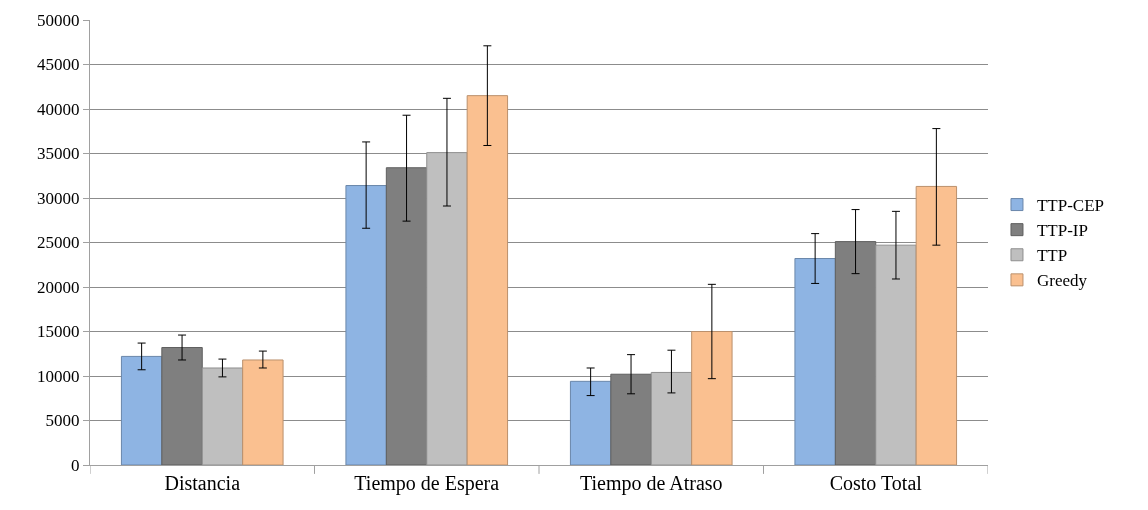 Image resolution: width=1148 pixels, height=510 pixels. Describe the element at coordinates (58, 65) in the screenshot. I see `y-tick-label: 45000` at that location.